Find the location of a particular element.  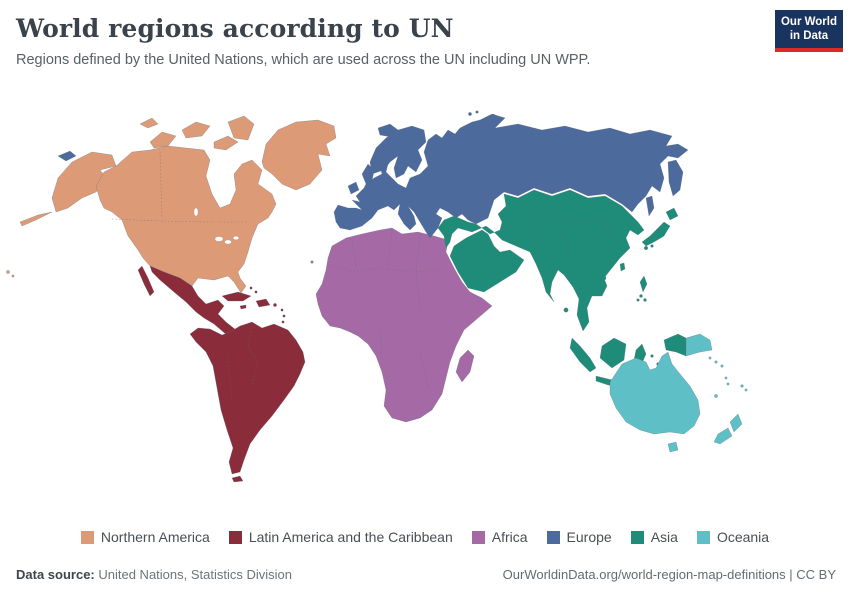

owid-logo-text: Our World in Data is located at coordinates (808, 28).